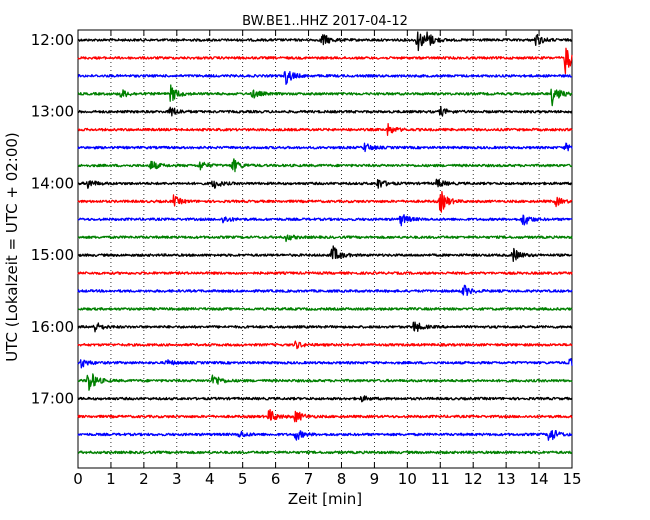  What do you see at coordinates (325, 499) in the screenshot?
I see `x-axis-label: Zeit [min]` at bounding box center [325, 499].